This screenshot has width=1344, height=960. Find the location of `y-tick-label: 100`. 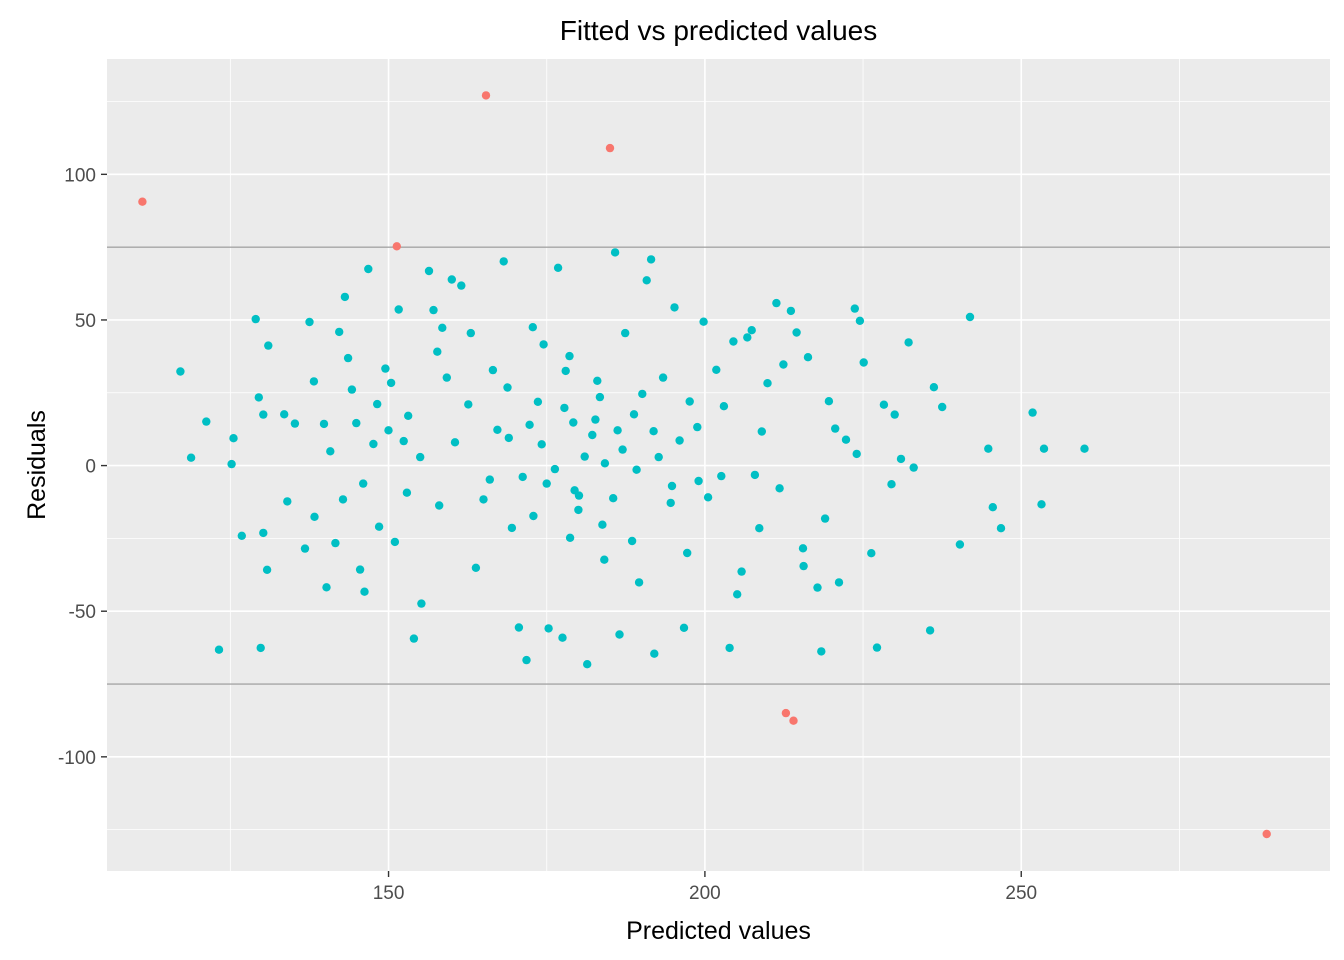

y-tick-label: 100 is located at coordinates (80, 175).